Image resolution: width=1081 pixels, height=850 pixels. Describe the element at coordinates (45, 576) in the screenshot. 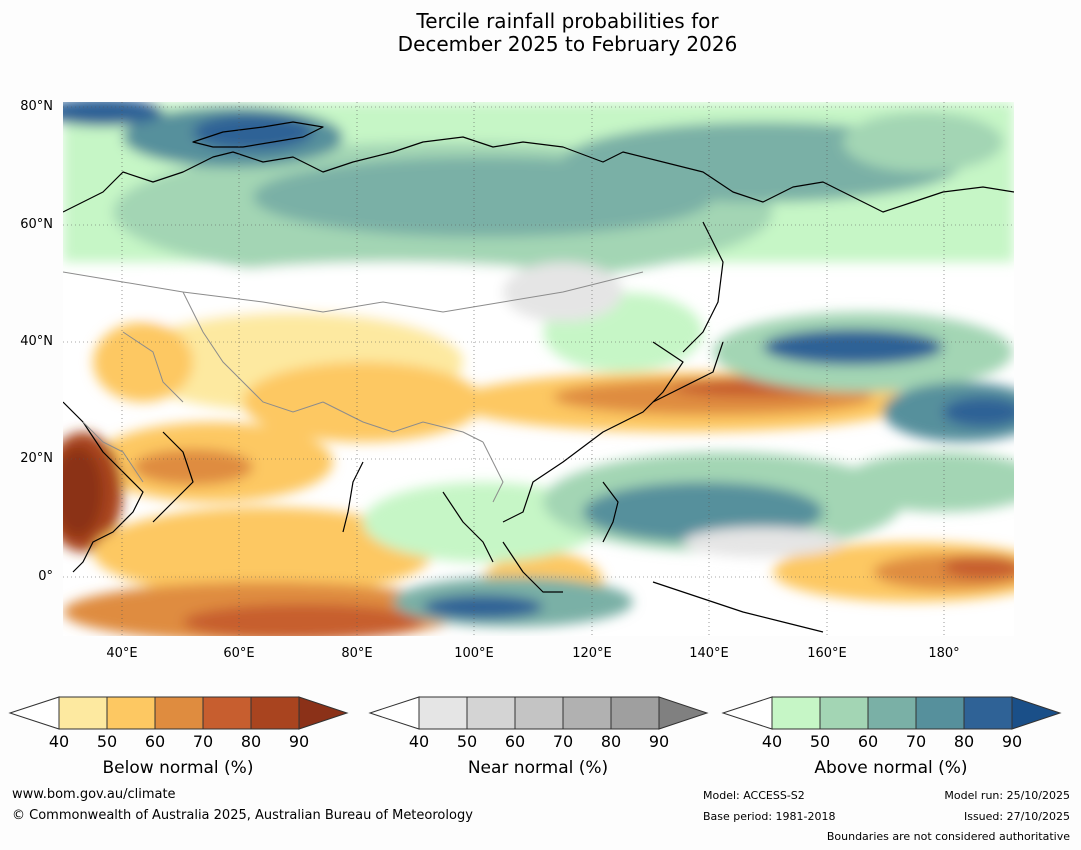

I see `lat-label-0: 0°` at that location.